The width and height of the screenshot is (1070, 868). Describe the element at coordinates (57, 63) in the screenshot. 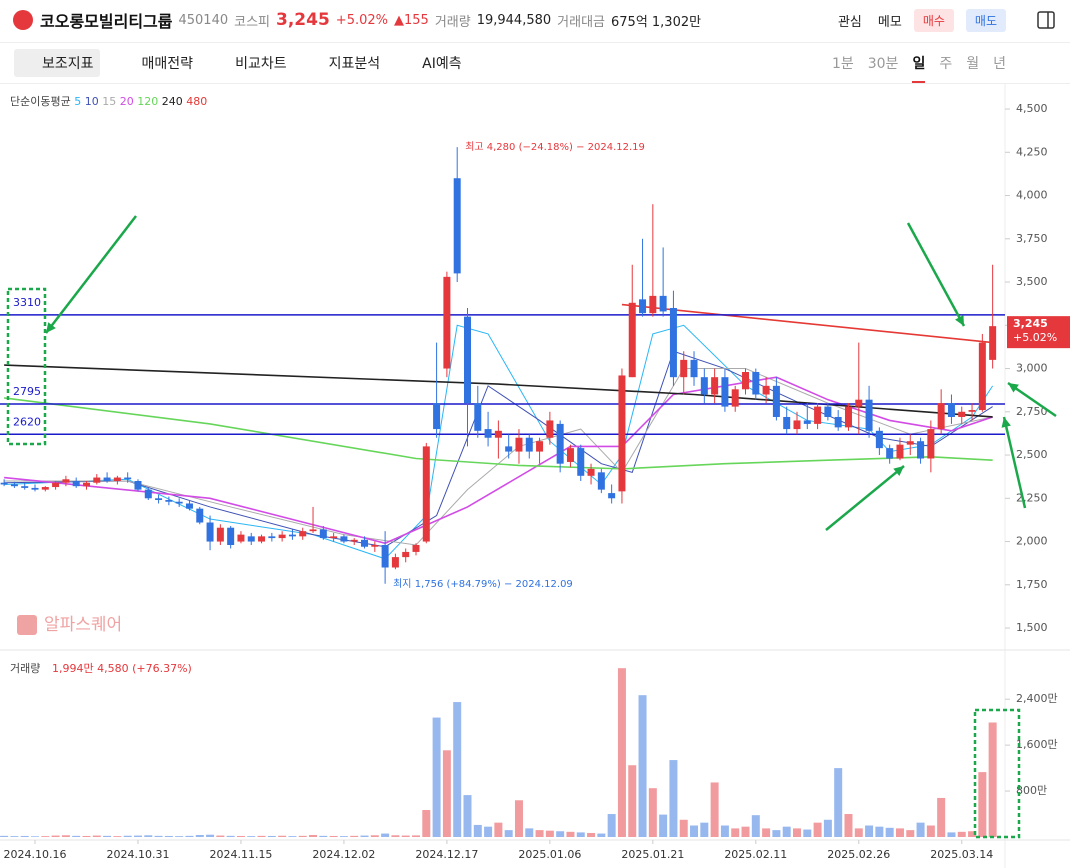

I see `tool-button: 보조지표` at that location.